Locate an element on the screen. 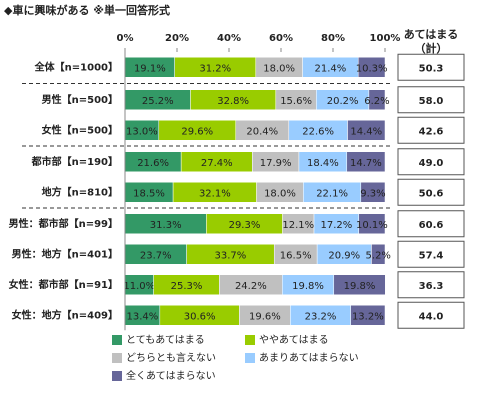 The width and height of the screenshot is (480, 415). value-label: 29.3% is located at coordinates (245, 225).